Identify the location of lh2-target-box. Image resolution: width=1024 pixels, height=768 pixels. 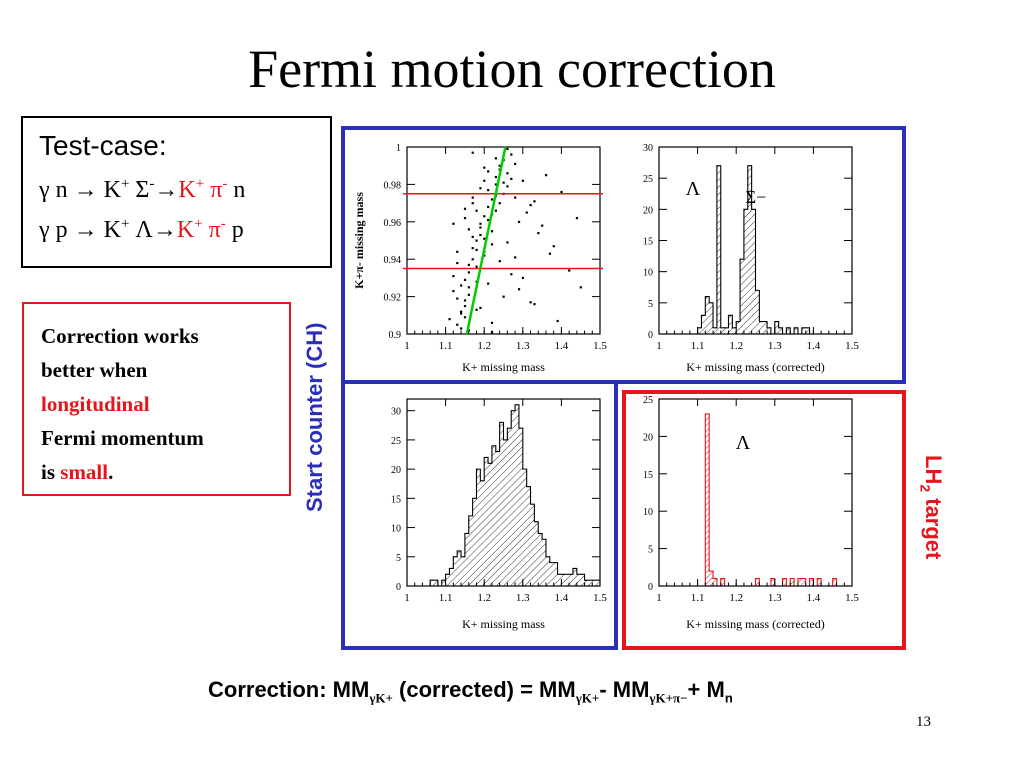
(764, 520).